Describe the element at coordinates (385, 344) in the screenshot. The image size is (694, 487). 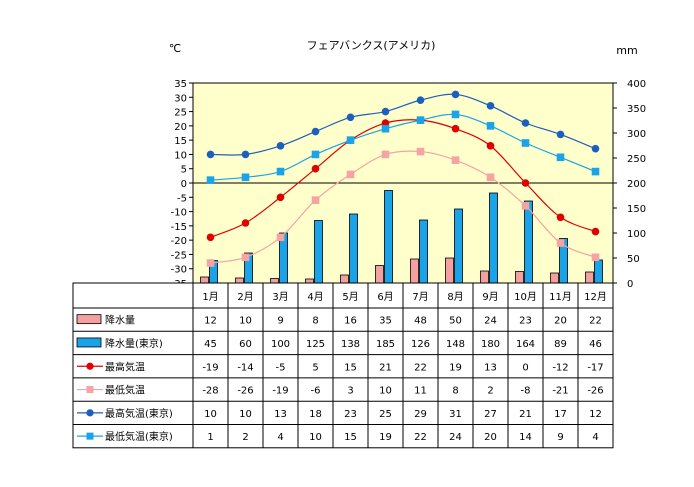
I see `table-cell: 185` at that location.